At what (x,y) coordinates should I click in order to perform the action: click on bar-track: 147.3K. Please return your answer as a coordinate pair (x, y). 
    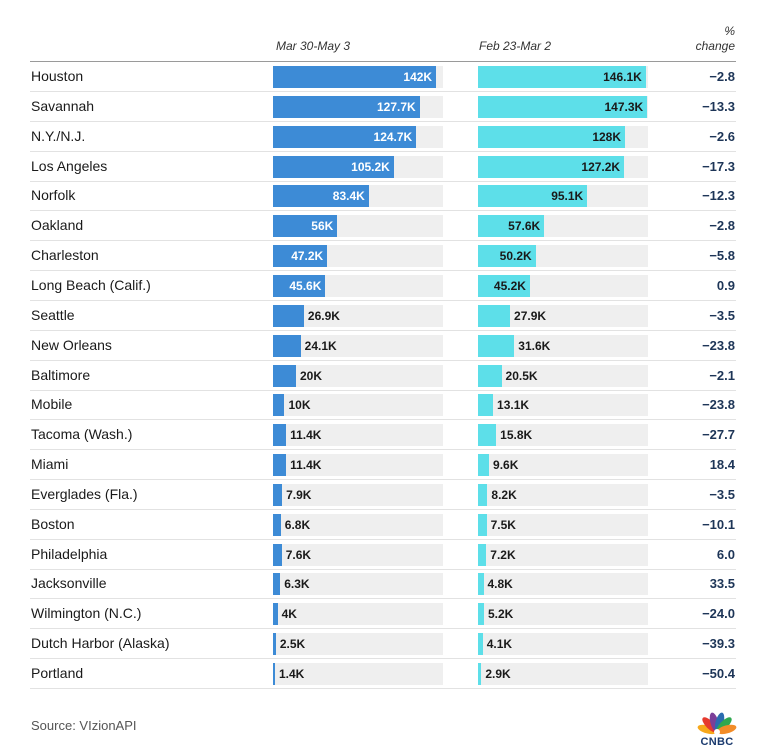
    Looking at the image, I should click on (563, 106).